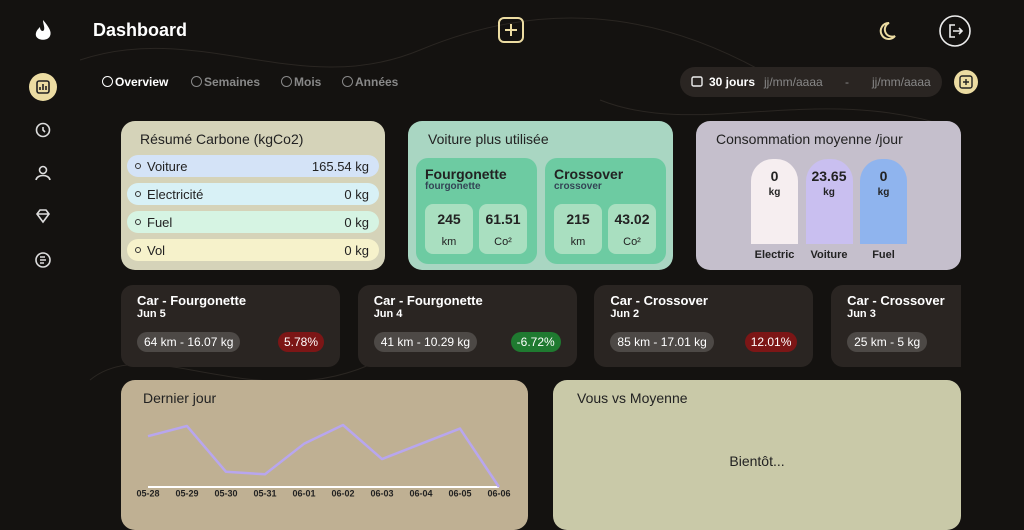 The width and height of the screenshot is (1024, 530). I want to click on tab: Années, so click(377, 82).